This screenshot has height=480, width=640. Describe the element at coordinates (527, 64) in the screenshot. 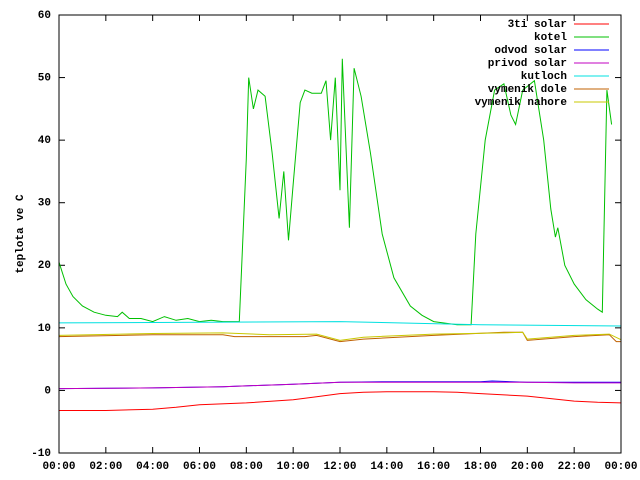

I see `legend-label: privod solar` at that location.